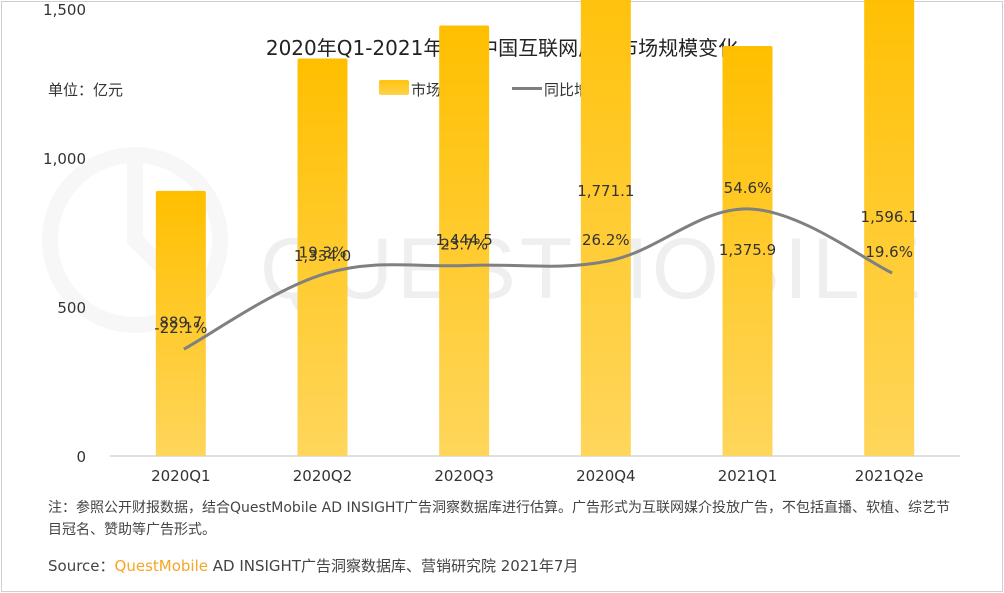 The image size is (1004, 593). What do you see at coordinates (71, 308) in the screenshot?
I see `y-tick-label: 500` at bounding box center [71, 308].